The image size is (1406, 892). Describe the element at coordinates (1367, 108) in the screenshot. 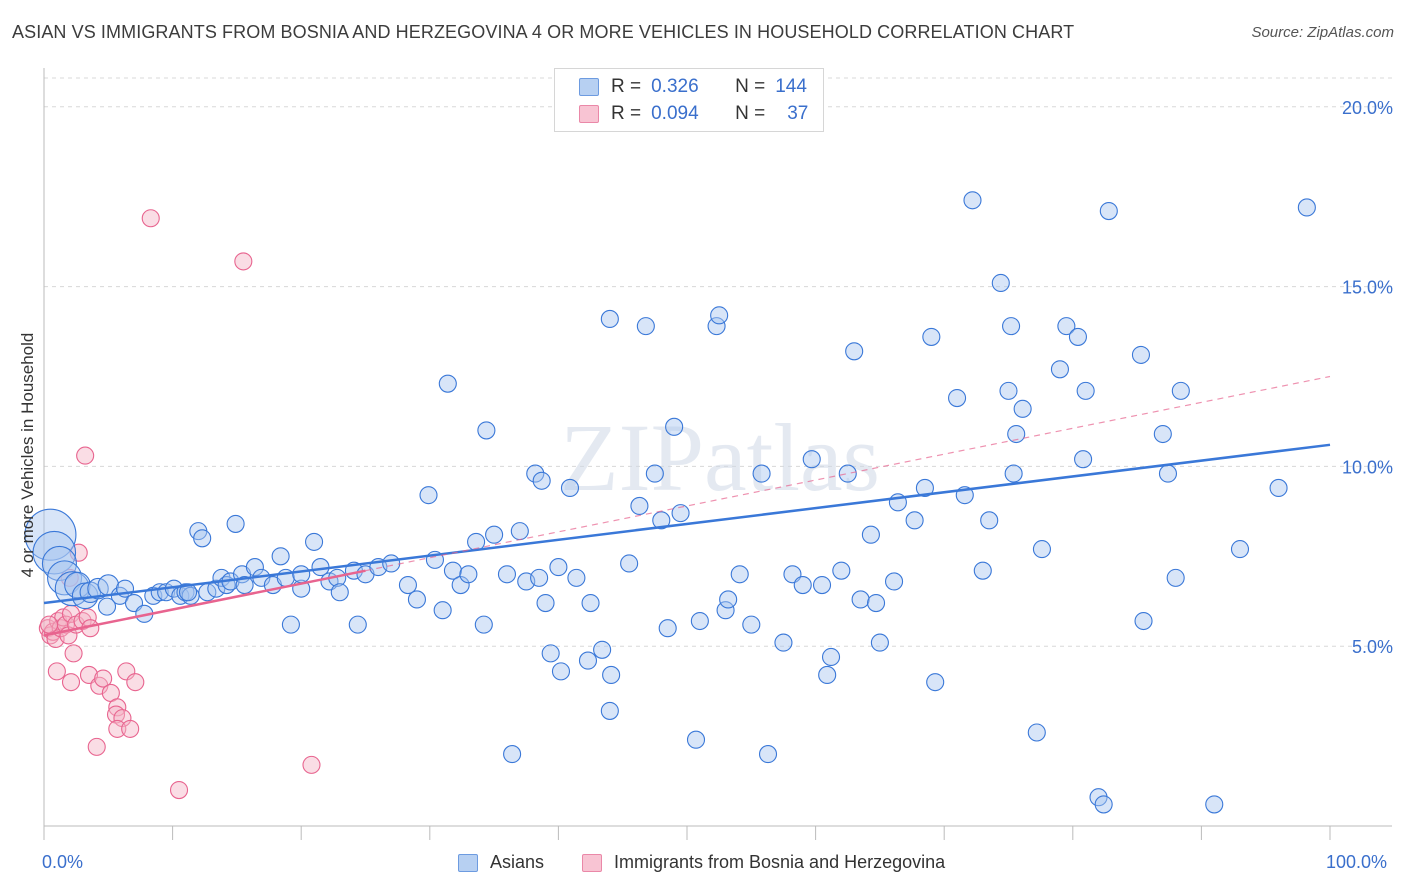

I see `y-tick-label: 20.0%` at that location.